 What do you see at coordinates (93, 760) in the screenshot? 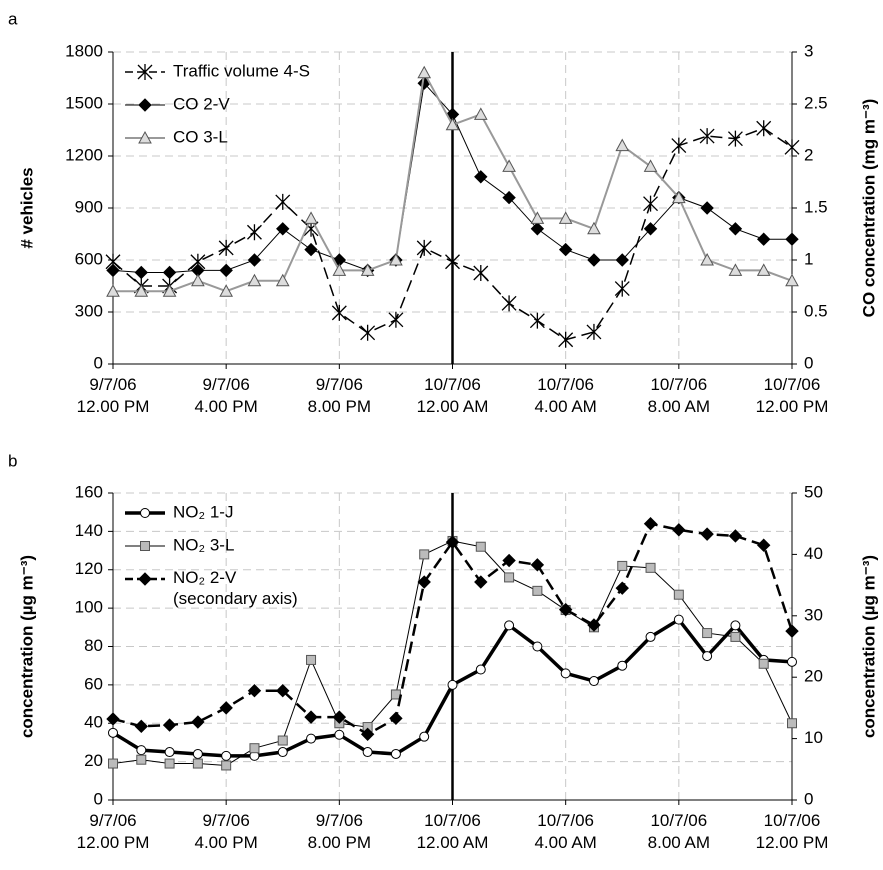
I see `y-tick-label: 20` at bounding box center [93, 760].